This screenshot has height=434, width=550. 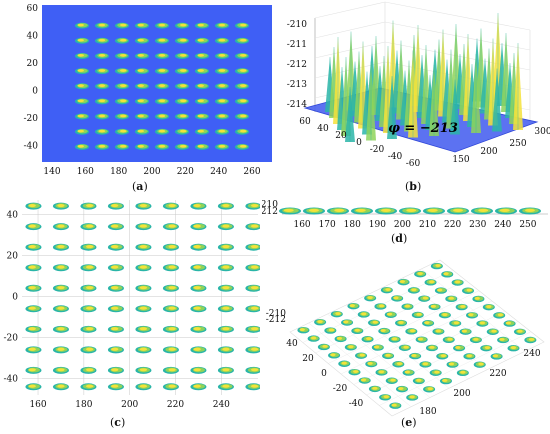 What do you see at coordinates (340, 389) in the screenshot?
I see `y-tick-label: -20` at bounding box center [340, 389].